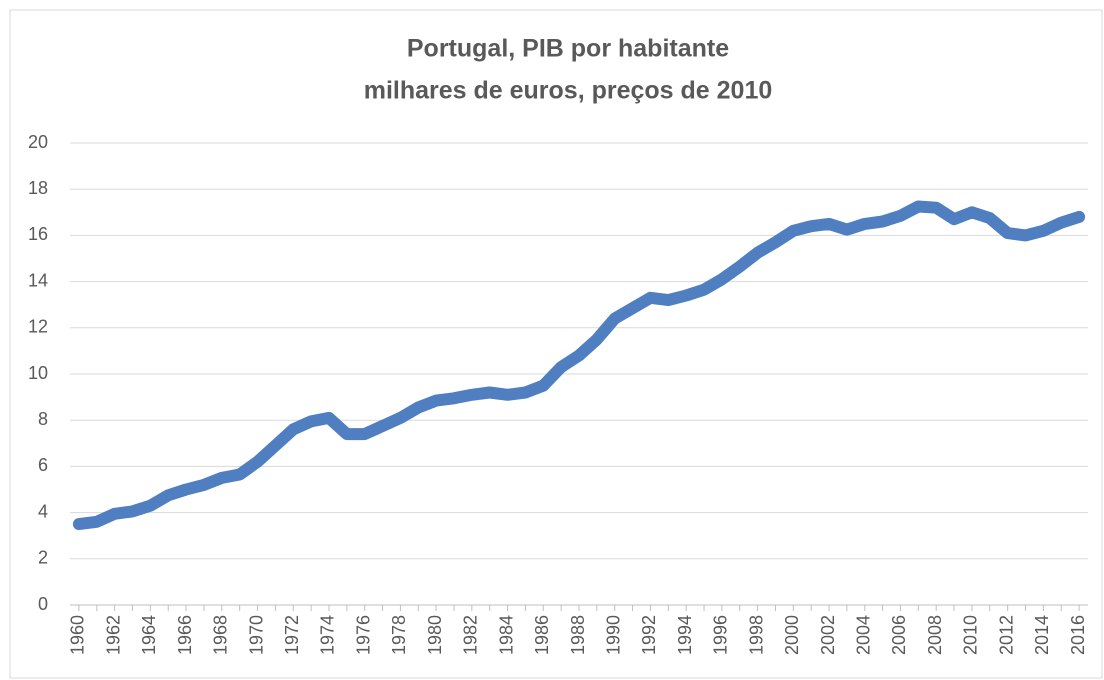  What do you see at coordinates (38, 327) in the screenshot?
I see `y-tick-label: 12` at bounding box center [38, 327].